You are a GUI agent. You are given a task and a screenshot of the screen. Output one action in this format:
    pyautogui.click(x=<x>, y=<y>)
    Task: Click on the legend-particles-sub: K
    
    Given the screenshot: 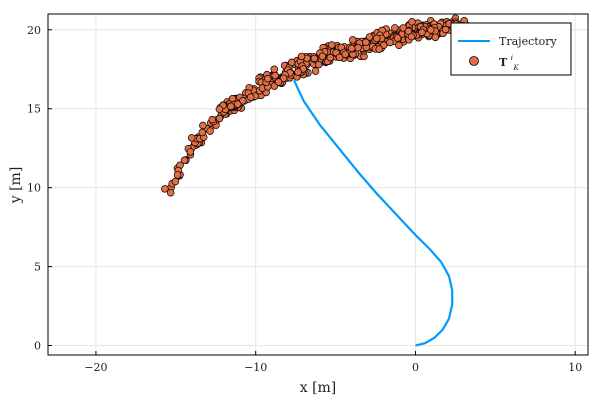 What is the action you would take?
    pyautogui.click(x=515, y=68)
    